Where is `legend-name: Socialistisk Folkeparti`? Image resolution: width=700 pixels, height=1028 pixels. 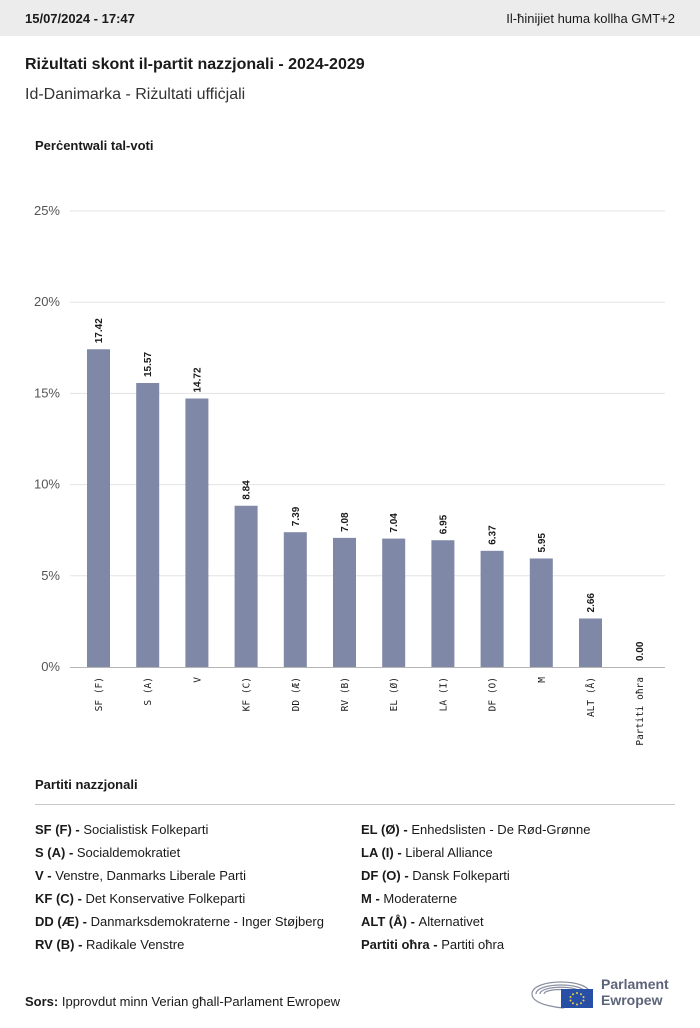 legend-name: Socialistisk Folkeparti is located at coordinates (146, 829).